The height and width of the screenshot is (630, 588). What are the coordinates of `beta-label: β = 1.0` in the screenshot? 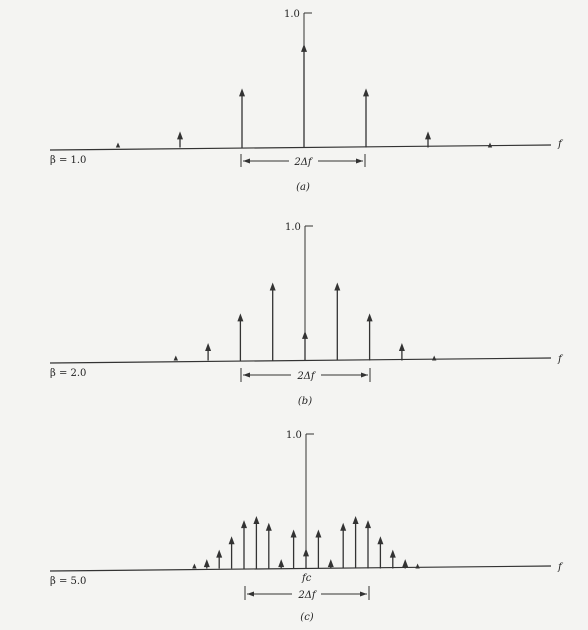 It's located at (68, 160).